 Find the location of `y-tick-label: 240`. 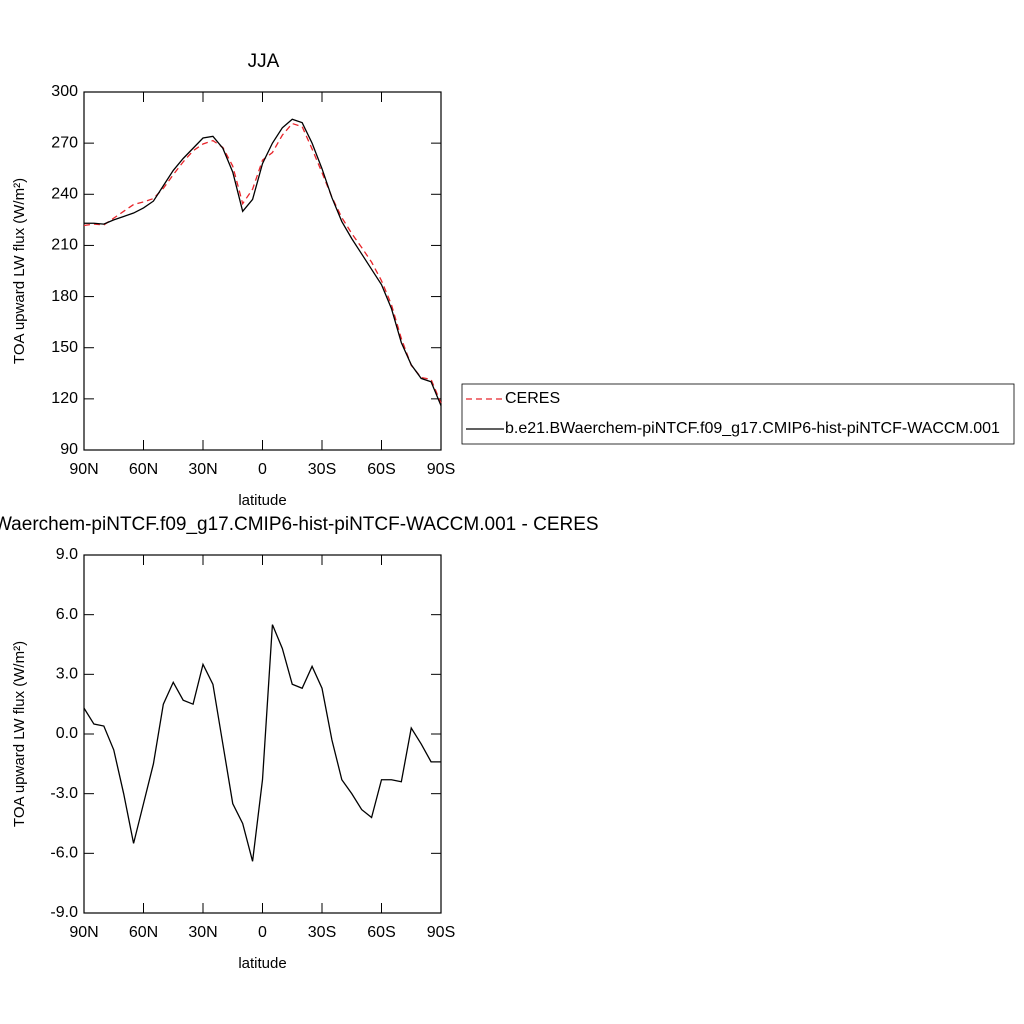

y-tick-label: 240 is located at coordinates (64, 194).